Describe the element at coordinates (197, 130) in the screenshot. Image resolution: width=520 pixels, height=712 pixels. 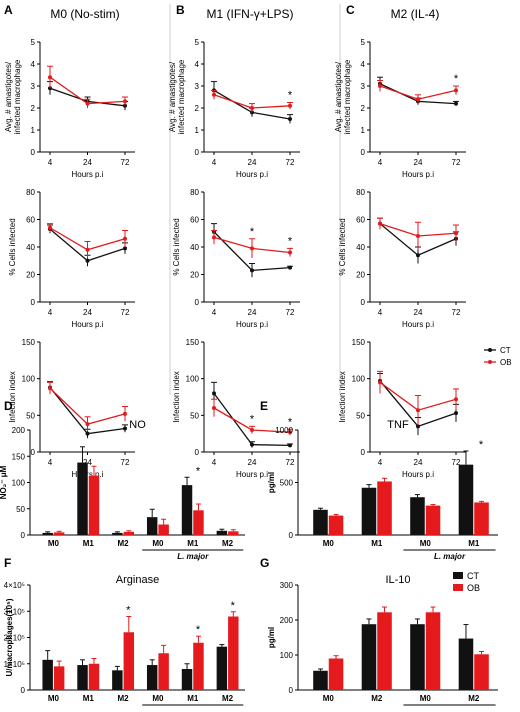
I see `y-tick-label: 1` at that location.